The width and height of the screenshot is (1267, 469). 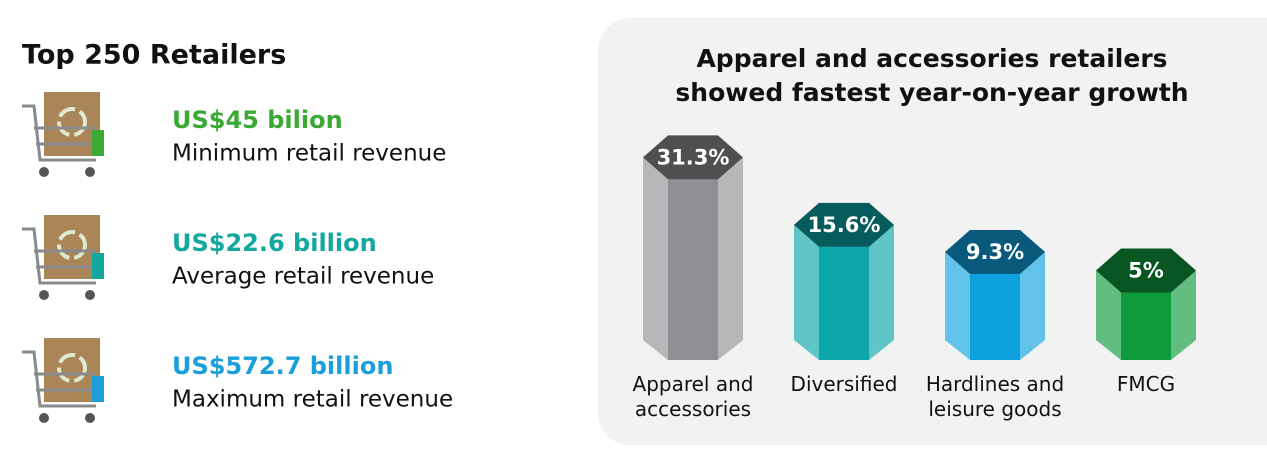 What do you see at coordinates (312, 400) in the screenshot?
I see `stat-label: Maximum retail revenue` at bounding box center [312, 400].